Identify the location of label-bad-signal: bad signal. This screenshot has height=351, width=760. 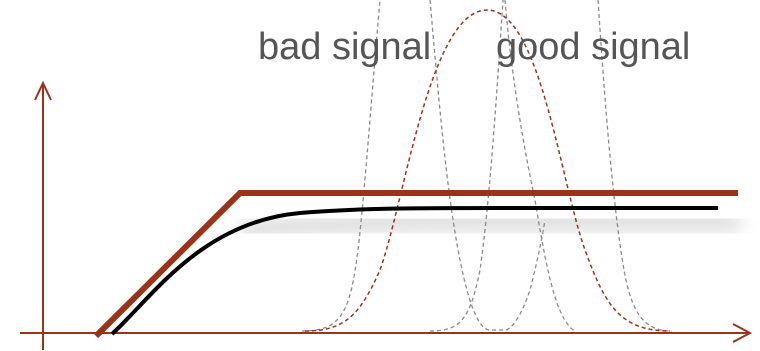
(344, 47).